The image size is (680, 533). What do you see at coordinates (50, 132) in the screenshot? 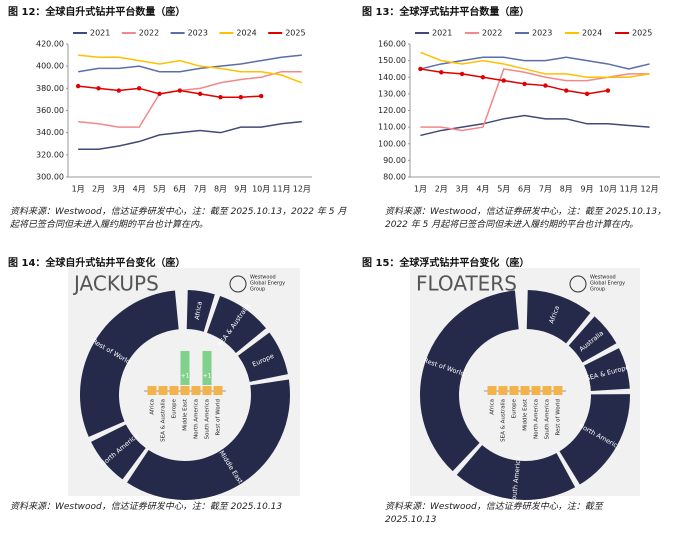
I see `y-tick-label: 340.00` at bounding box center [50, 132].